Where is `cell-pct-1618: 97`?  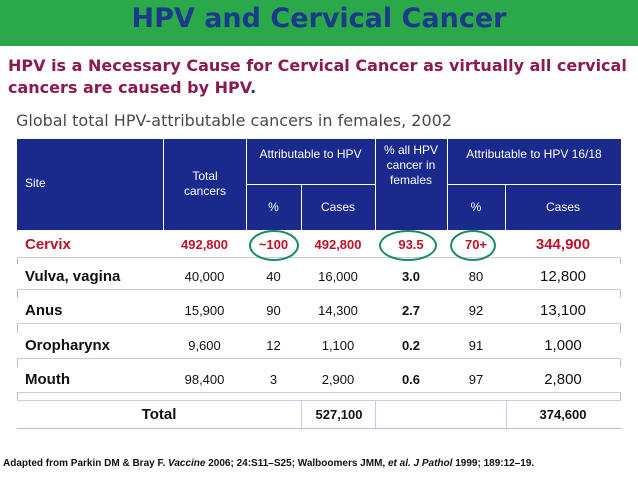
cell-pct-1618: 97 is located at coordinates (476, 379).